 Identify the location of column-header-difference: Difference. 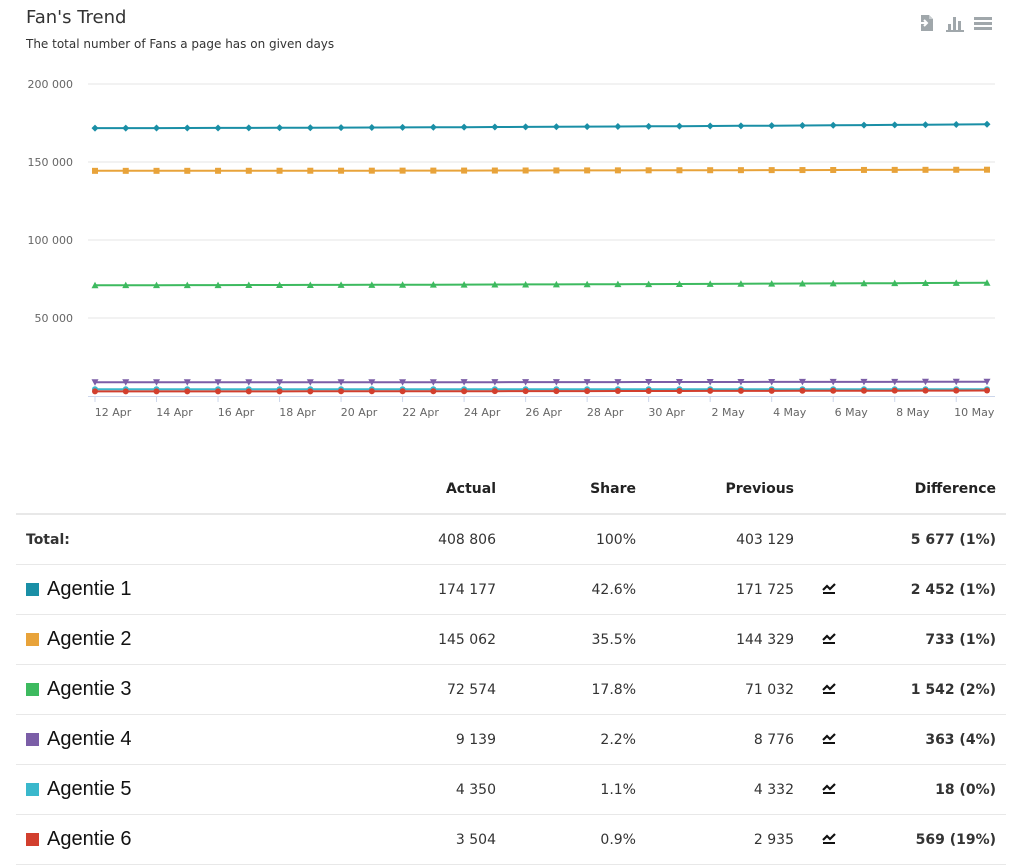
(930, 490).